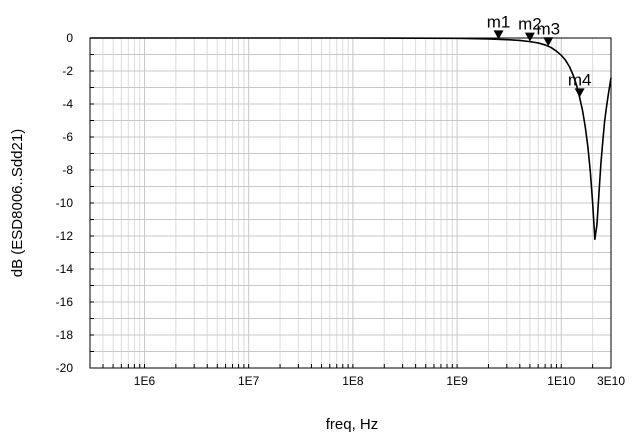 This screenshot has height=439, width=635. I want to click on y-tick-label: -6, so click(67, 137).